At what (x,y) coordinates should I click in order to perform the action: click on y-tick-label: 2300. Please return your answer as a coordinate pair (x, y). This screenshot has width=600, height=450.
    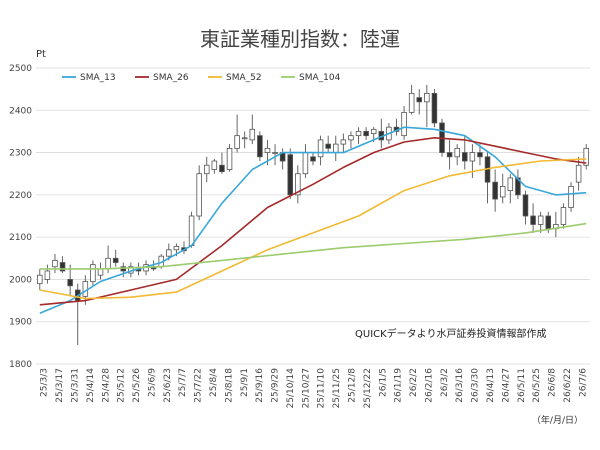
    Looking at the image, I should click on (20, 154).